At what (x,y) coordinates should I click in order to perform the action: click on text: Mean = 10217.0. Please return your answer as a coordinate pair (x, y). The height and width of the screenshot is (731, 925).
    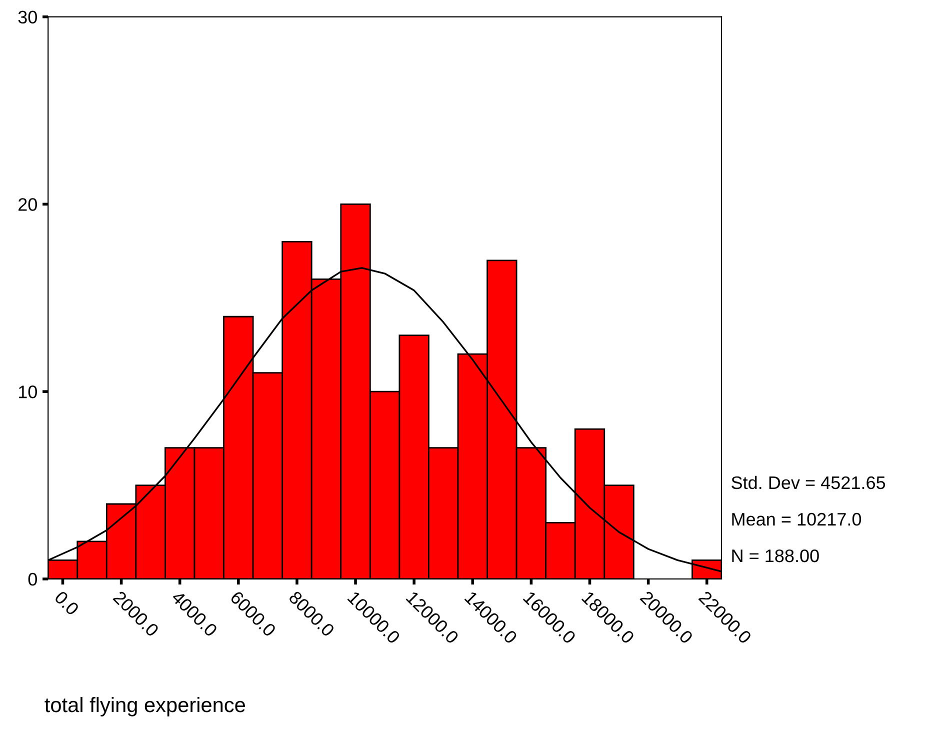
    Looking at the image, I should click on (797, 519).